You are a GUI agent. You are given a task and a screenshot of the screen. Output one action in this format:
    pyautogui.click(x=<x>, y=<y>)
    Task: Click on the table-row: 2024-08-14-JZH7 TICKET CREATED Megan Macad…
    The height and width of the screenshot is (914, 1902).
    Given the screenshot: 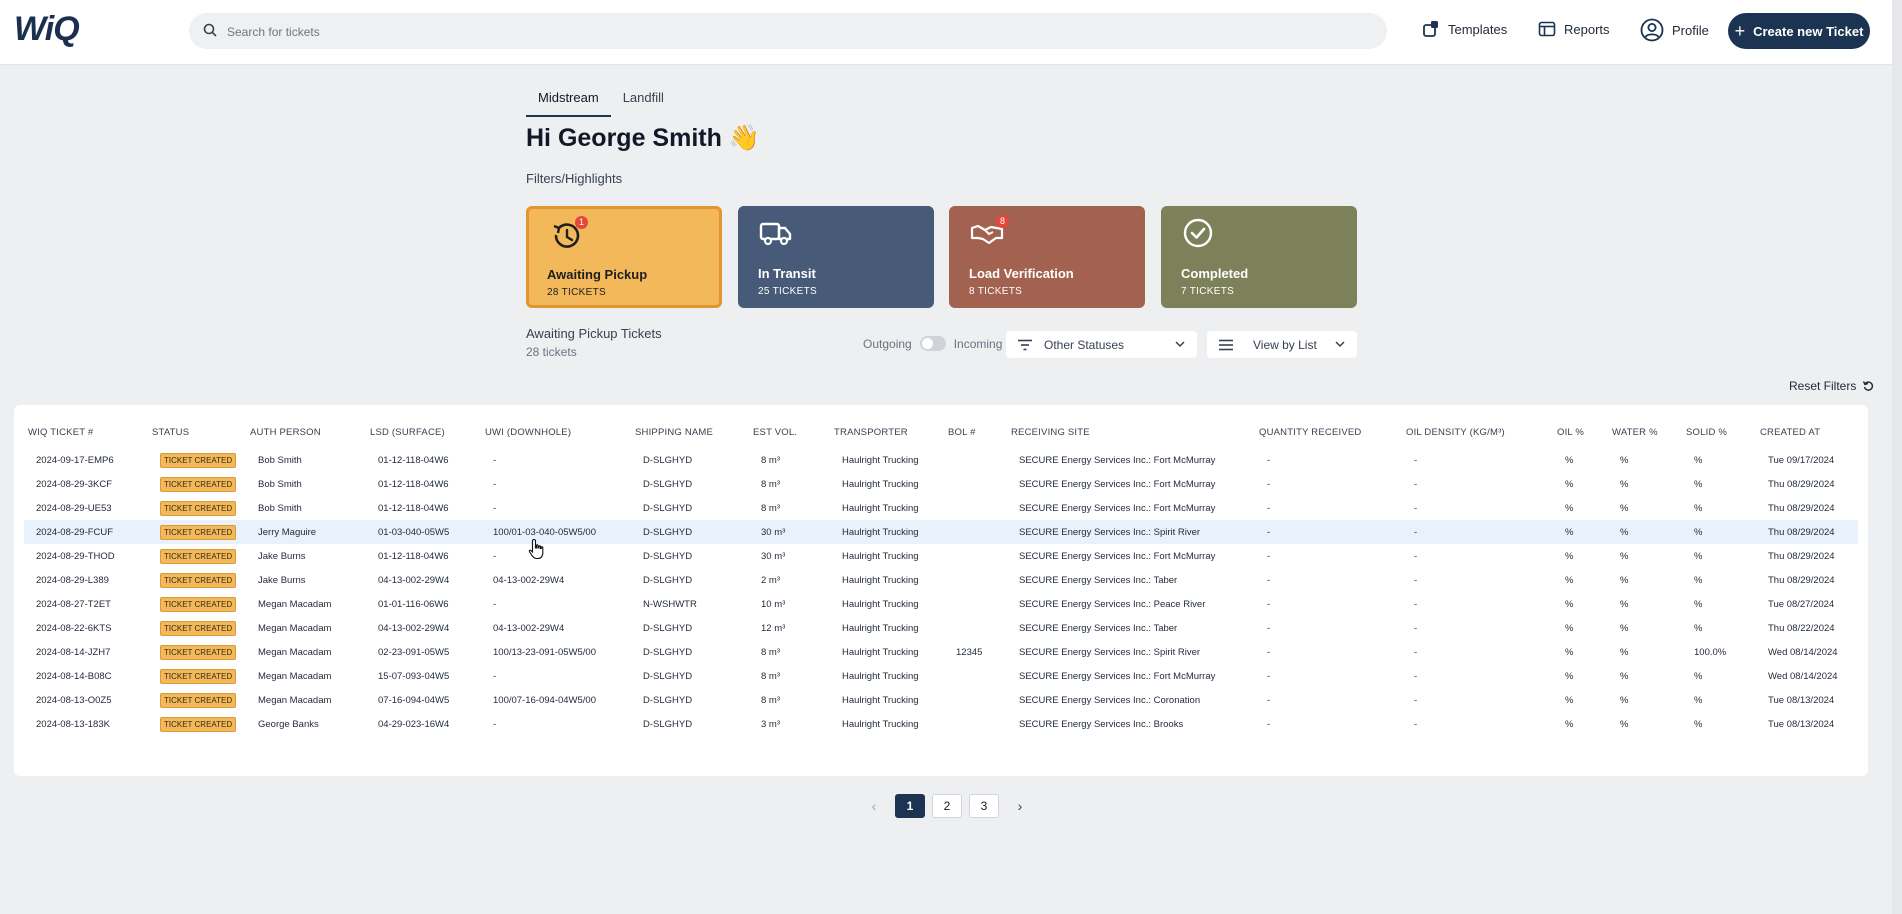 What is the action you would take?
    pyautogui.click(x=941, y=652)
    